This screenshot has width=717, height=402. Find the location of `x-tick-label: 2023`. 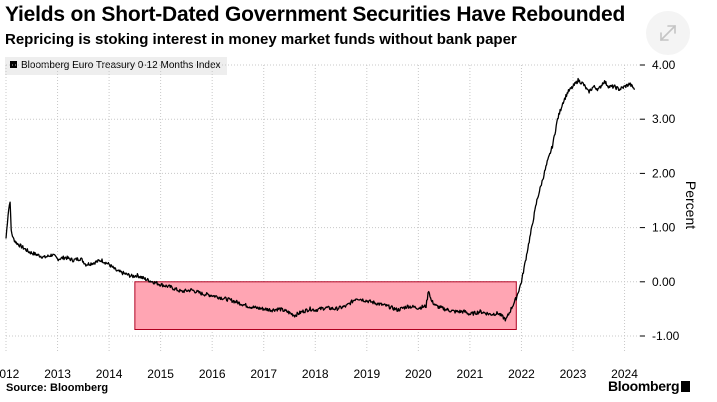

x-tick-label: 2023 is located at coordinates (573, 374).